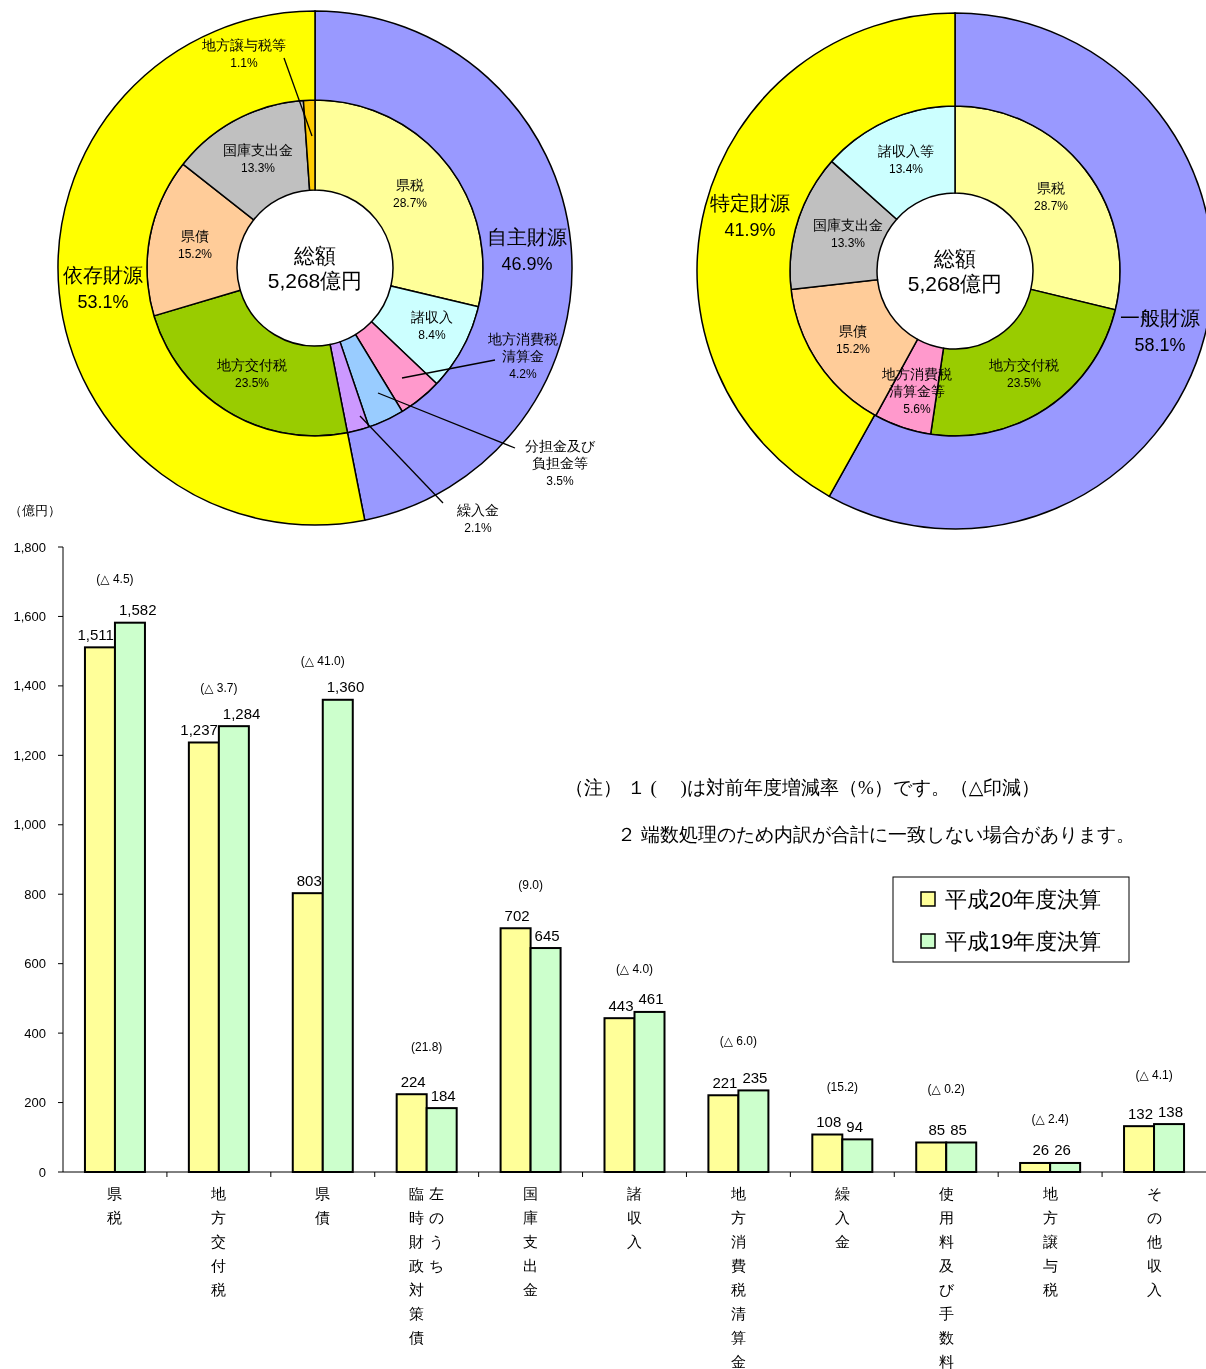 The height and width of the screenshot is (1369, 1206). What do you see at coordinates (750, 203) in the screenshot?
I see `slice-label: 特定財源` at bounding box center [750, 203].